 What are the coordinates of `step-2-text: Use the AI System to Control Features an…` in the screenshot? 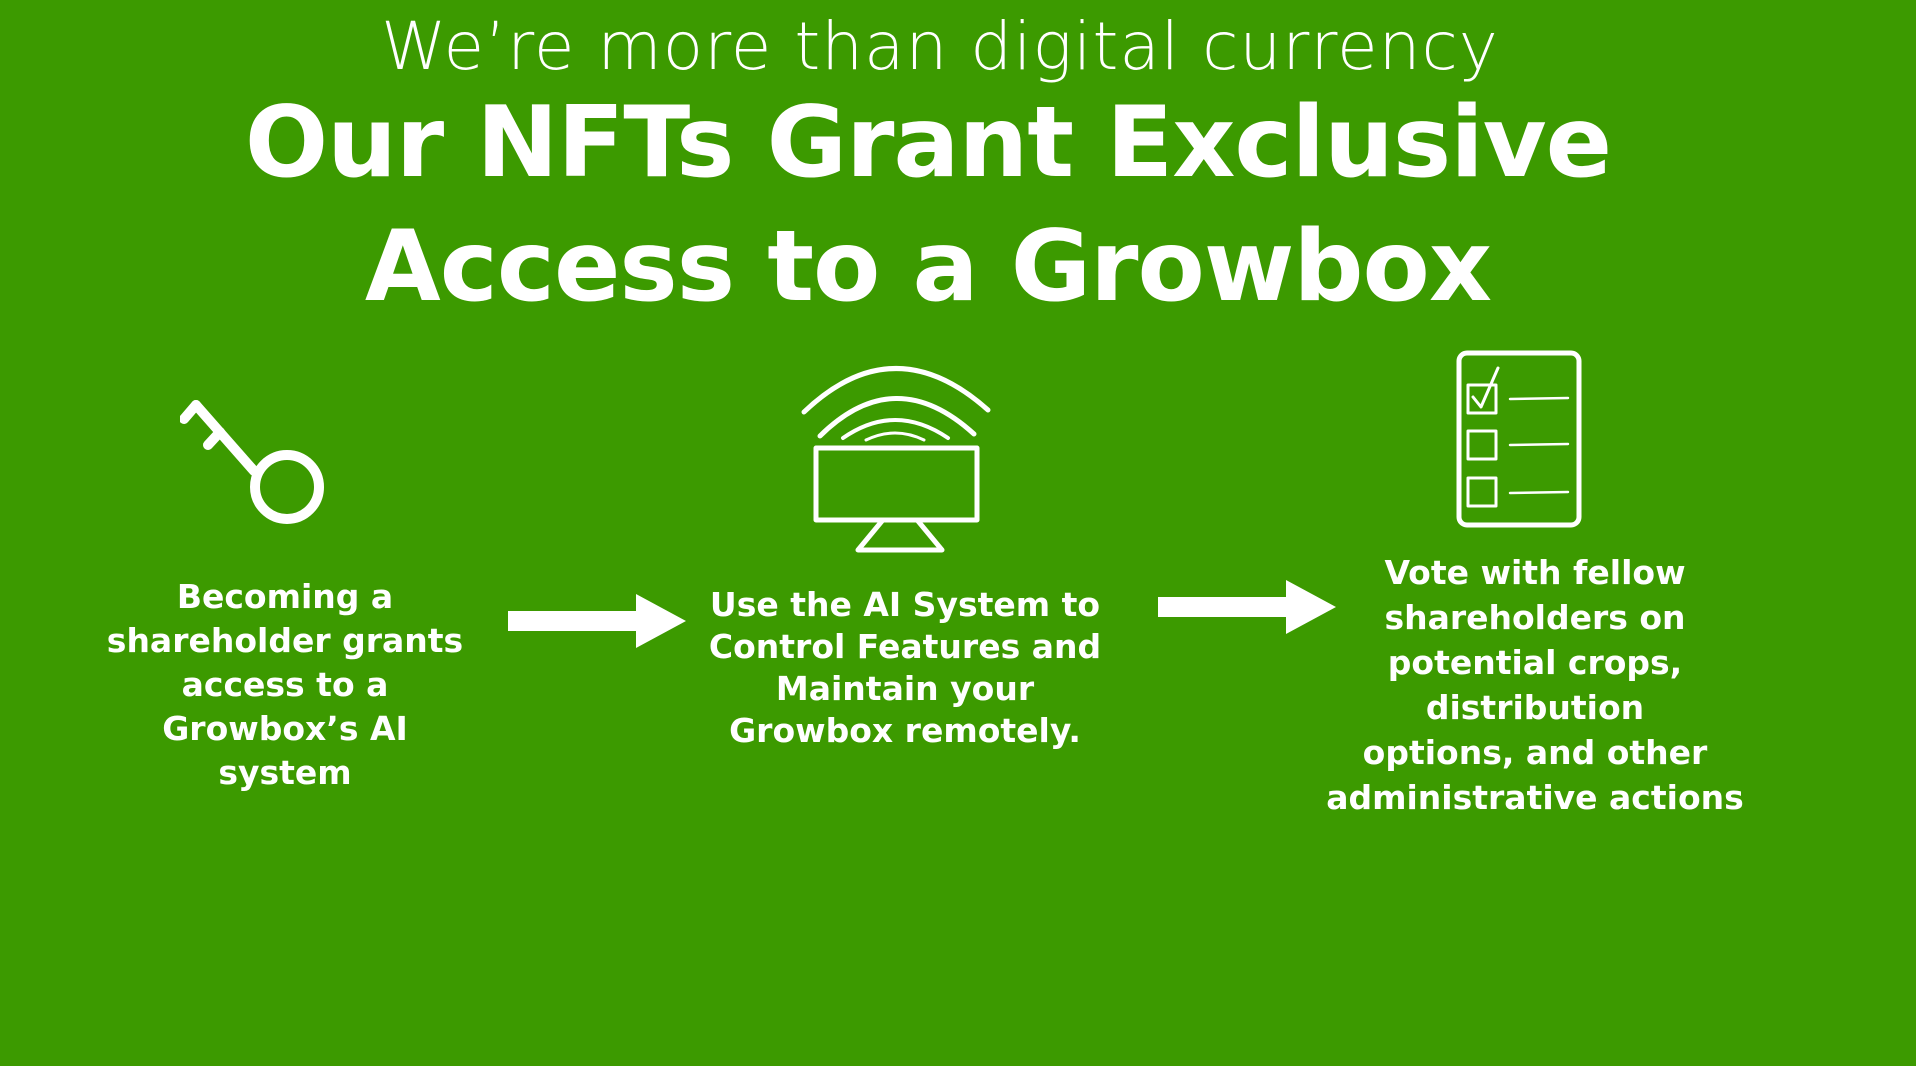 It's located at (905, 667).